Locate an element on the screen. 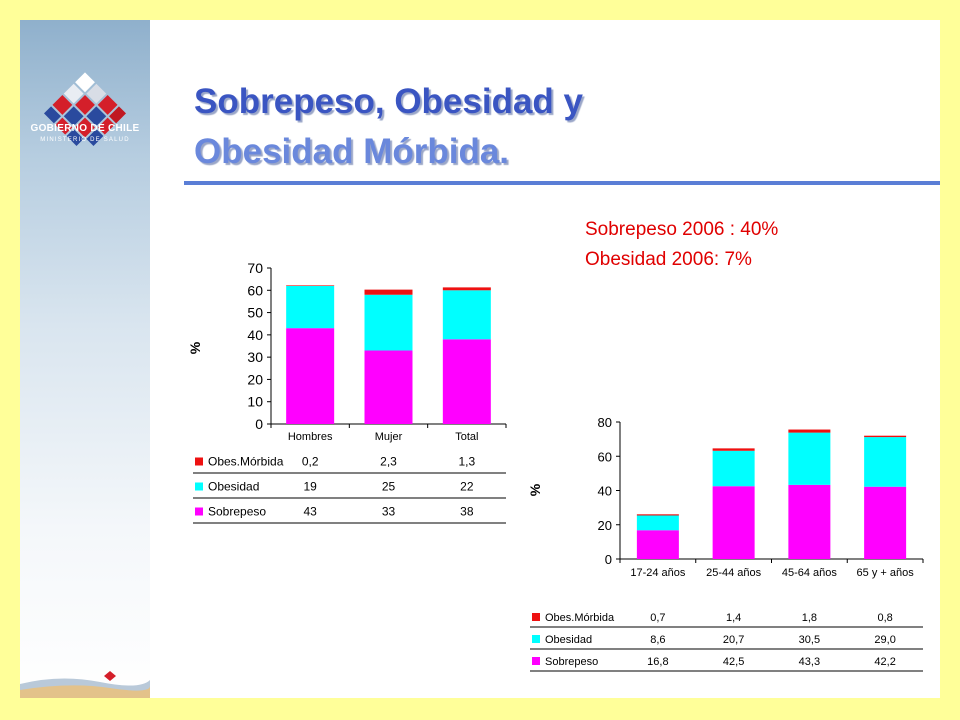 The height and width of the screenshot is (720, 960). note-obesidad-2006: Obesidad 2006: 7% is located at coordinates (668, 259).